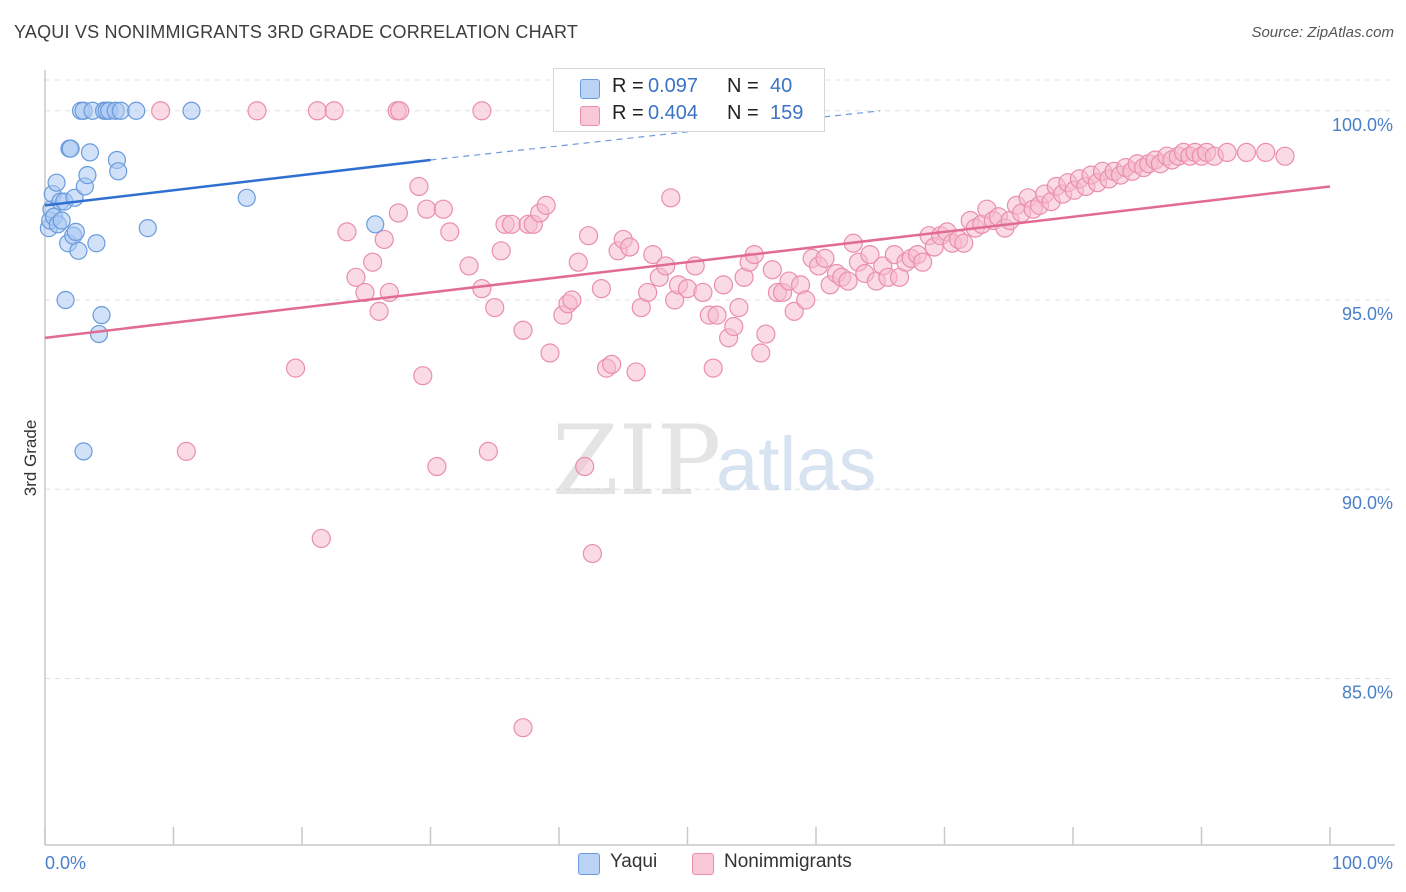  Describe the element at coordinates (787, 113) in the screenshot. I see `legend-n-value: 159` at that location.